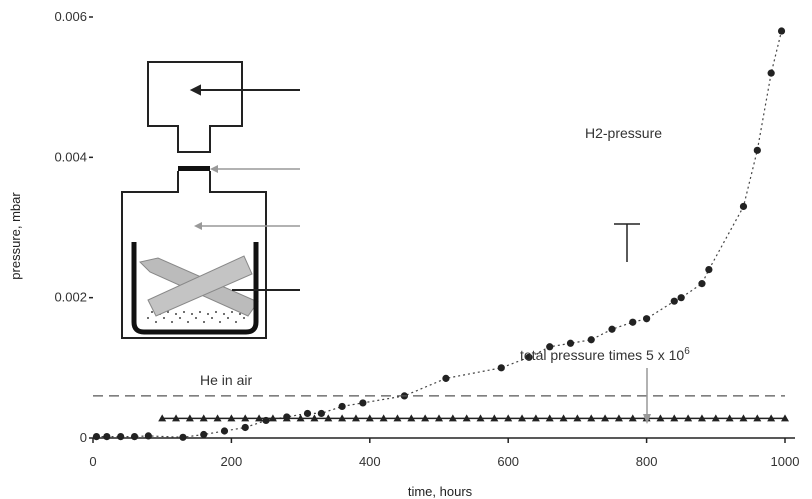  I want to click on h2-pressure-label: H2-pressure, so click(623, 133).